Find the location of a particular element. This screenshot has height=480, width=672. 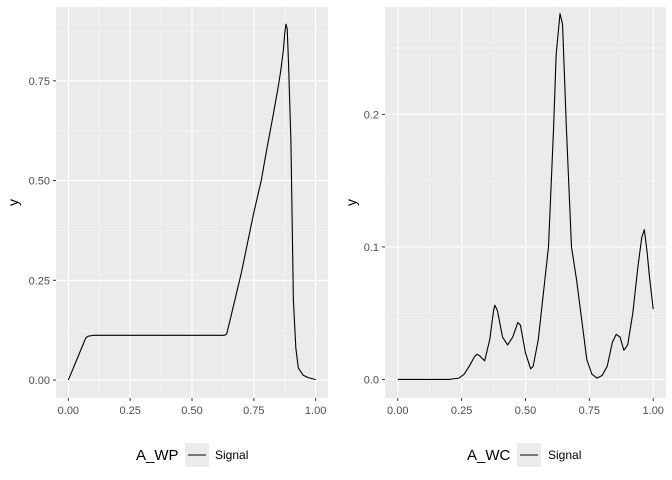

y-tick-label: 0.1 is located at coordinates (371, 248).